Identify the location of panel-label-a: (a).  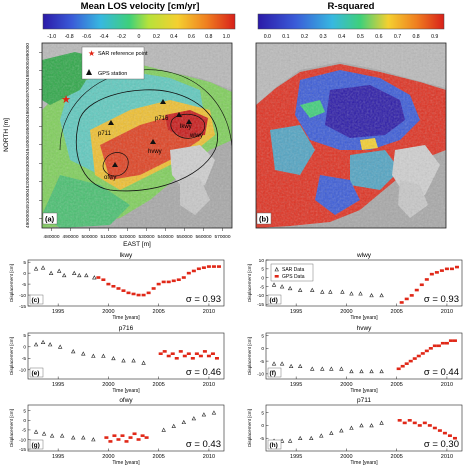
(50, 219).